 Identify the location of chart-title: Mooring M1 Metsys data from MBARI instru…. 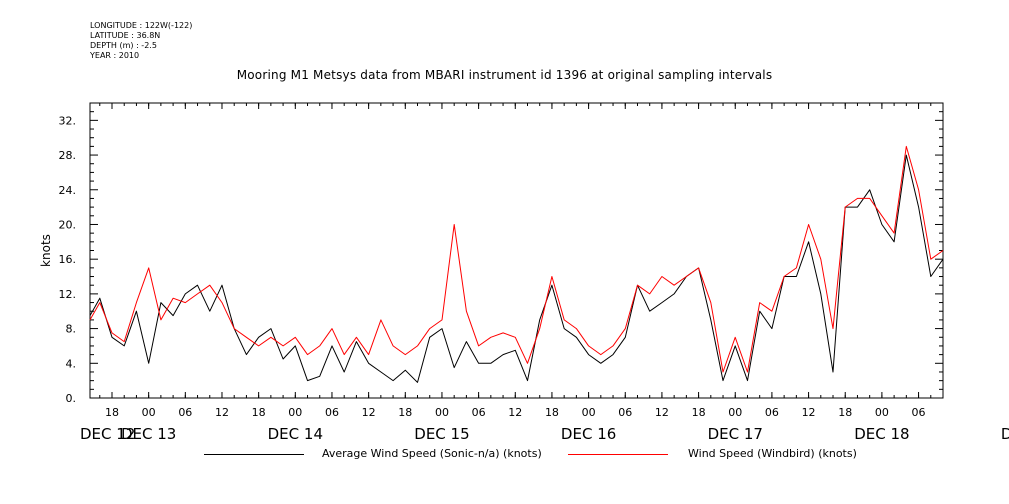
(504, 75).